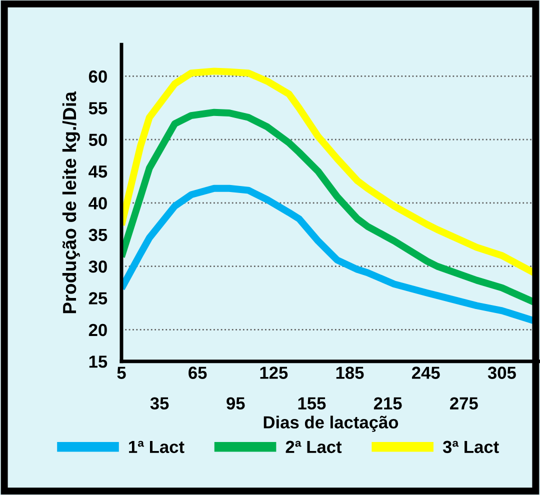  Describe the element at coordinates (97, 140) in the screenshot. I see `y-tick-label: 50` at that location.